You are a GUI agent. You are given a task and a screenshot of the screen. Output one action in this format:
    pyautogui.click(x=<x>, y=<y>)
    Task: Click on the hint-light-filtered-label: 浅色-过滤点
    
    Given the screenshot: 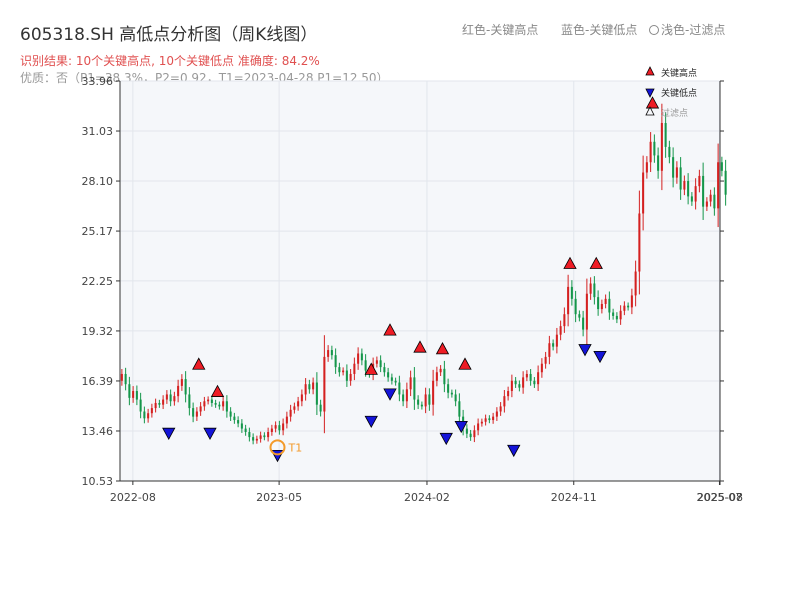 What is the action you would take?
    pyautogui.click(x=693, y=30)
    